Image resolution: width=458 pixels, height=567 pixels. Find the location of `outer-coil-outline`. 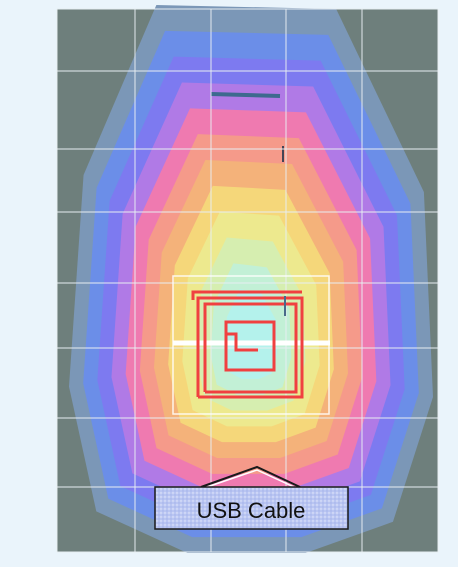

outer-coil-outline is located at coordinates (250, 347).